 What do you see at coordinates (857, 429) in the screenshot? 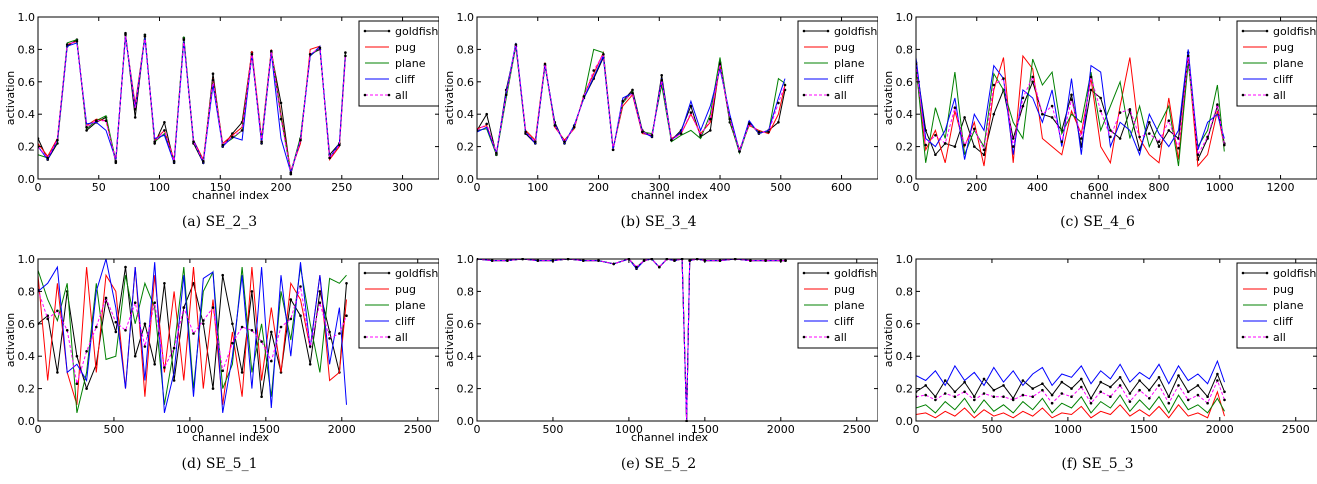
I see `x-tick-label: 2500` at bounding box center [857, 429].